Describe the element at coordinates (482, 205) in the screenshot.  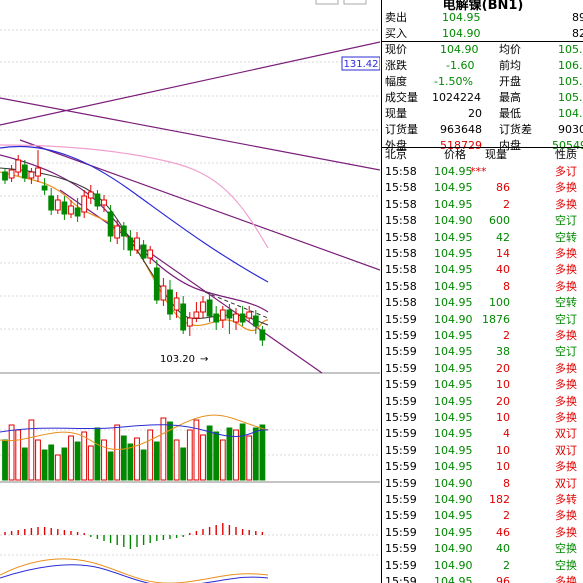
I see `tick-row: 15:58 104.95 2 多换` at that location.